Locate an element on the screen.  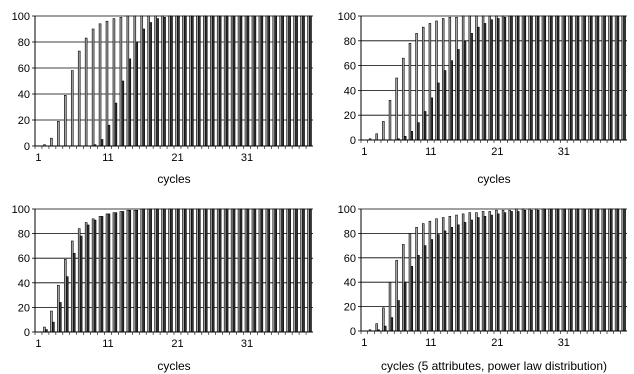
x-tick-label: 1 is located at coordinates (364, 343).